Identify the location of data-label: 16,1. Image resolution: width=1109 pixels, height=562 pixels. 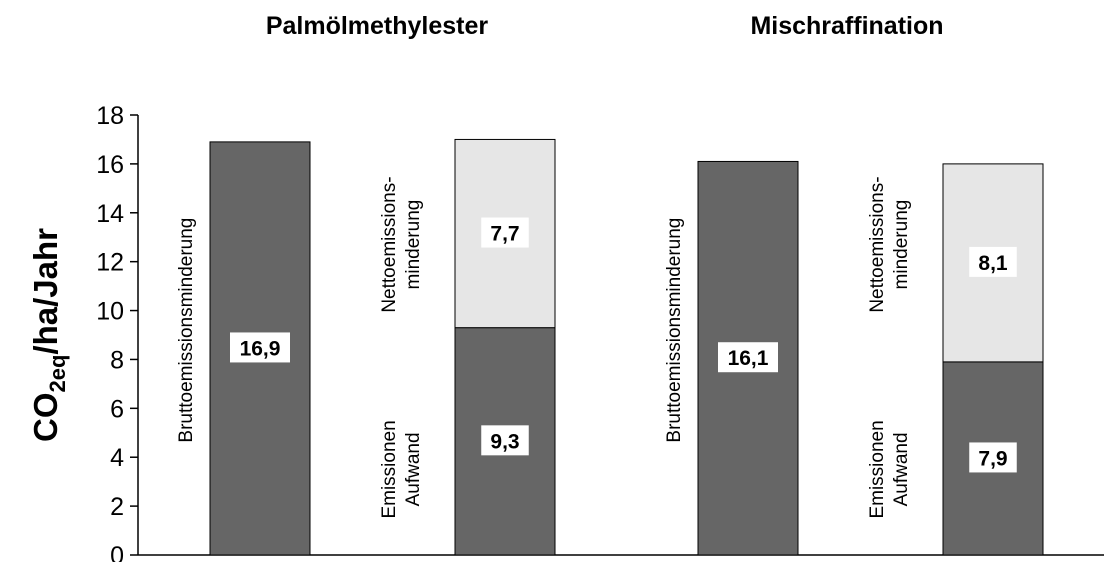
(748, 358).